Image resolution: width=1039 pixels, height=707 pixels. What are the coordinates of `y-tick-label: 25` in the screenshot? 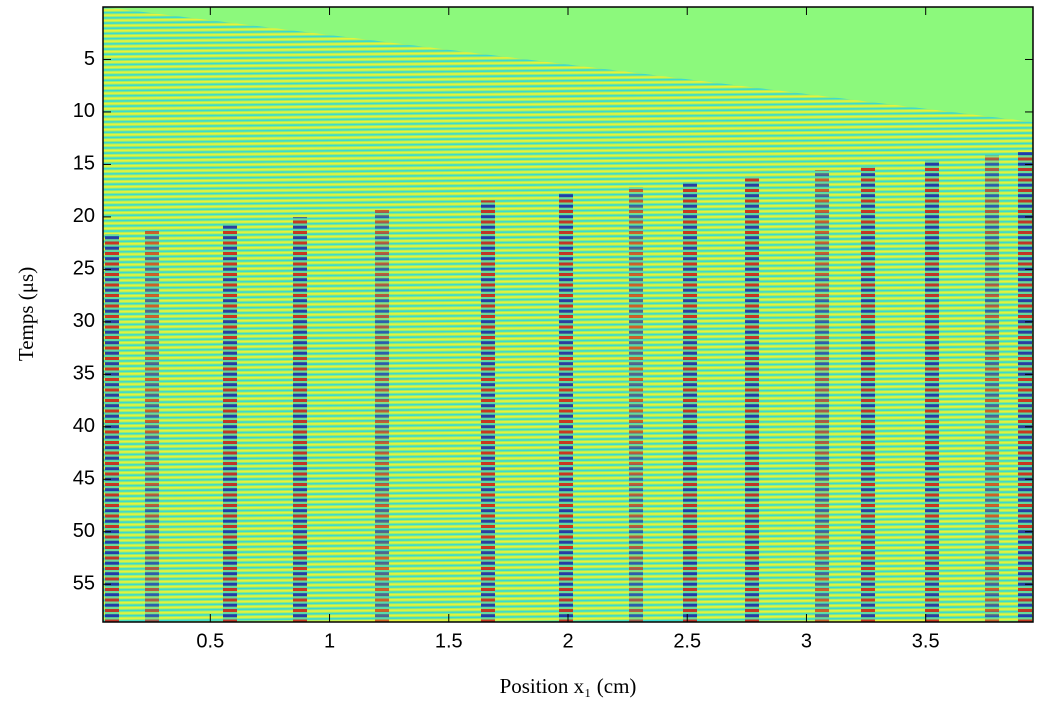 It's located at (84, 269).